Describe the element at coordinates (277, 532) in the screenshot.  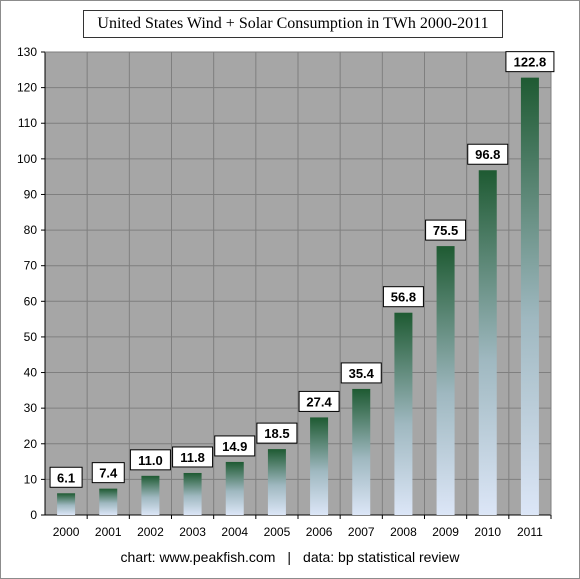
I see `x-tick-label: 2005` at that location.